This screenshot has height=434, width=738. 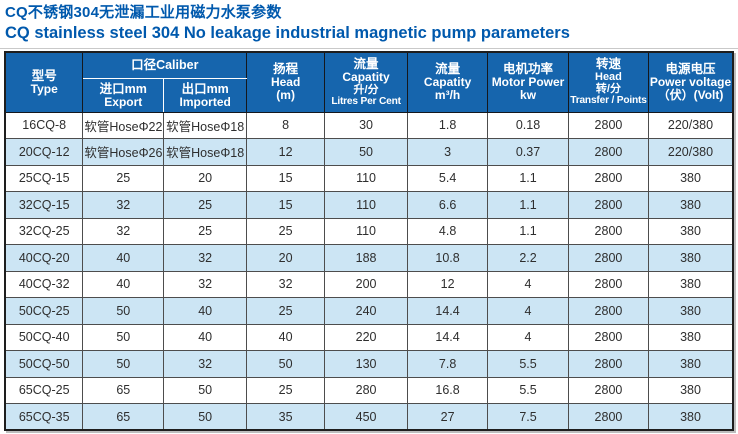 I want to click on table-row: 25CQ-15 25 20 15 110 5.4 1.1 2800 380, so click(x=369, y=178).